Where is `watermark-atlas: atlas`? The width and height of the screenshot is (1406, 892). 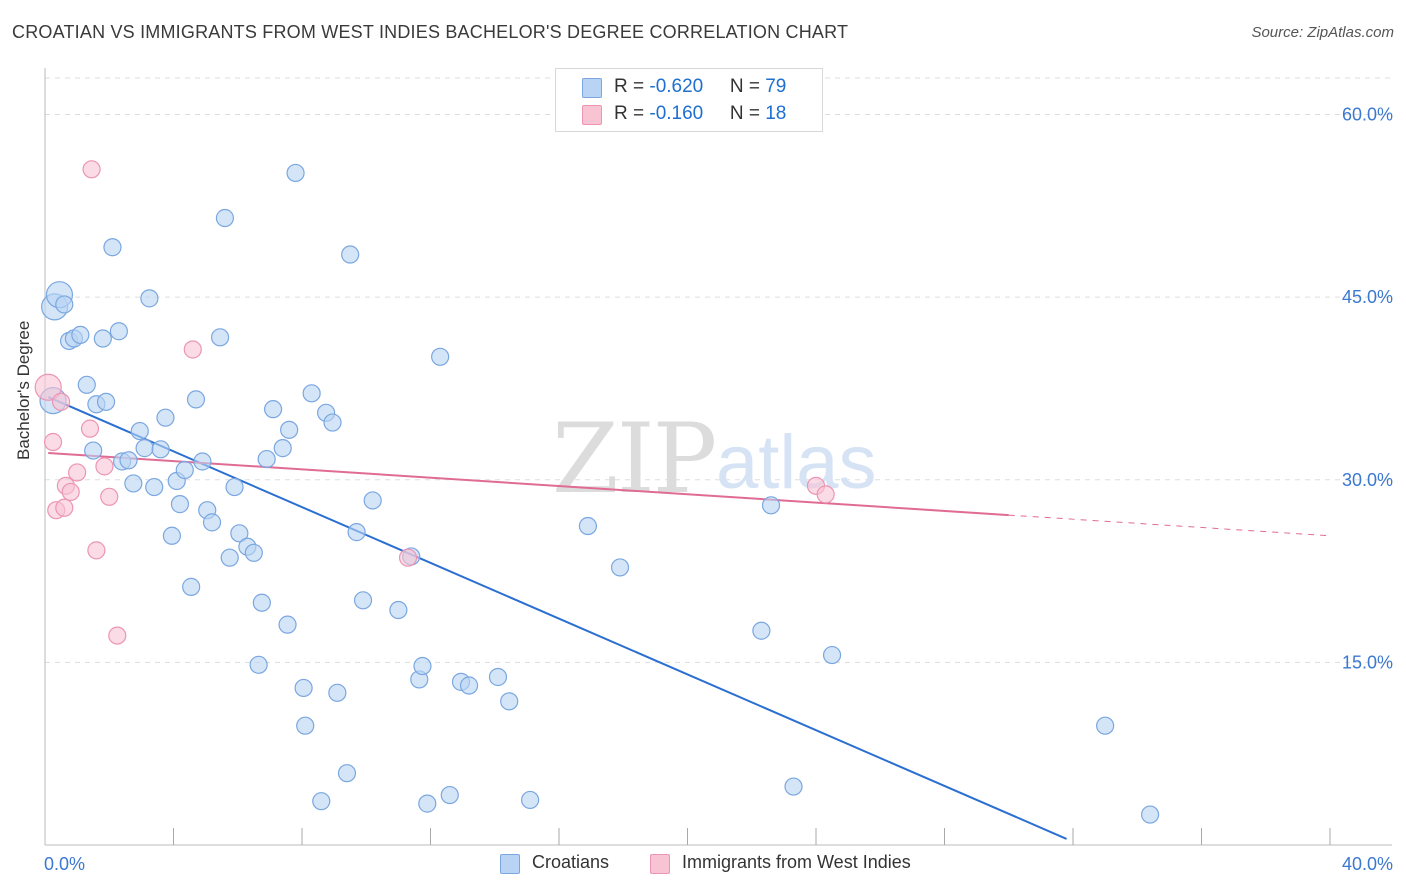
watermark-atlas: atlas is located at coordinates (796, 462).